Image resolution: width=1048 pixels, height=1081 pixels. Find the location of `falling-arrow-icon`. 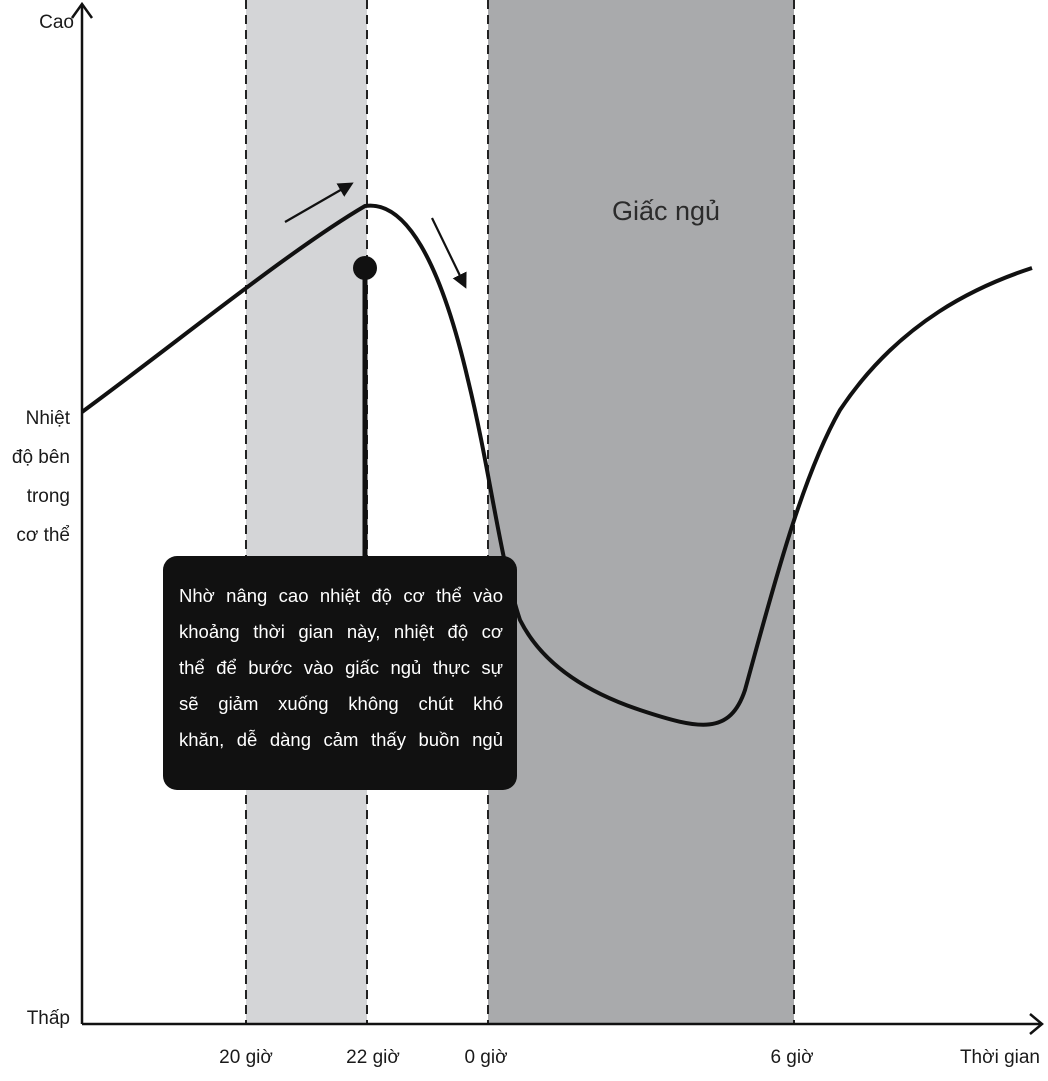

falling-arrow-icon is located at coordinates (449, 253).